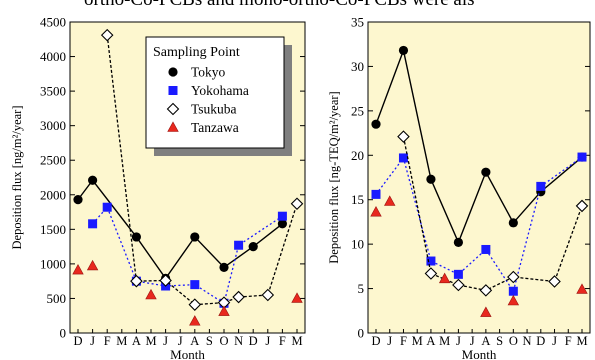 The image size is (595, 360). What do you see at coordinates (53, 91) in the screenshot?
I see `y-tick-label: 3500` at bounding box center [53, 91].